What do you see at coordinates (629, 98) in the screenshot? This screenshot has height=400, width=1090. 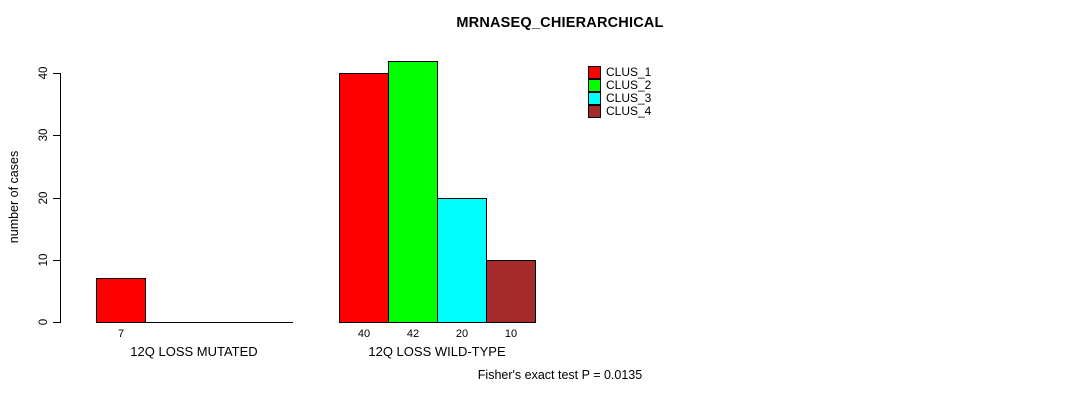 I see `legend-label: CLUS_3` at bounding box center [629, 98].